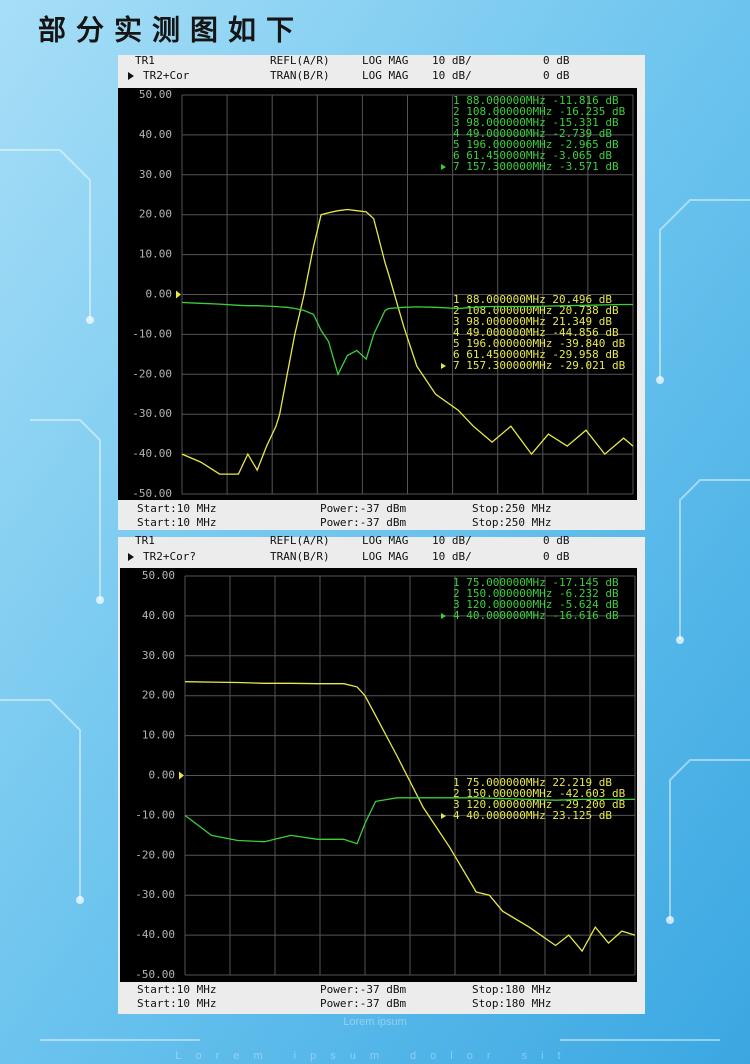 The height and width of the screenshot is (1064, 750). Describe the element at coordinates (539, 793) in the screenshot. I see `marker-readout: 2 150.000000MHz -42.603 dB` at that location.